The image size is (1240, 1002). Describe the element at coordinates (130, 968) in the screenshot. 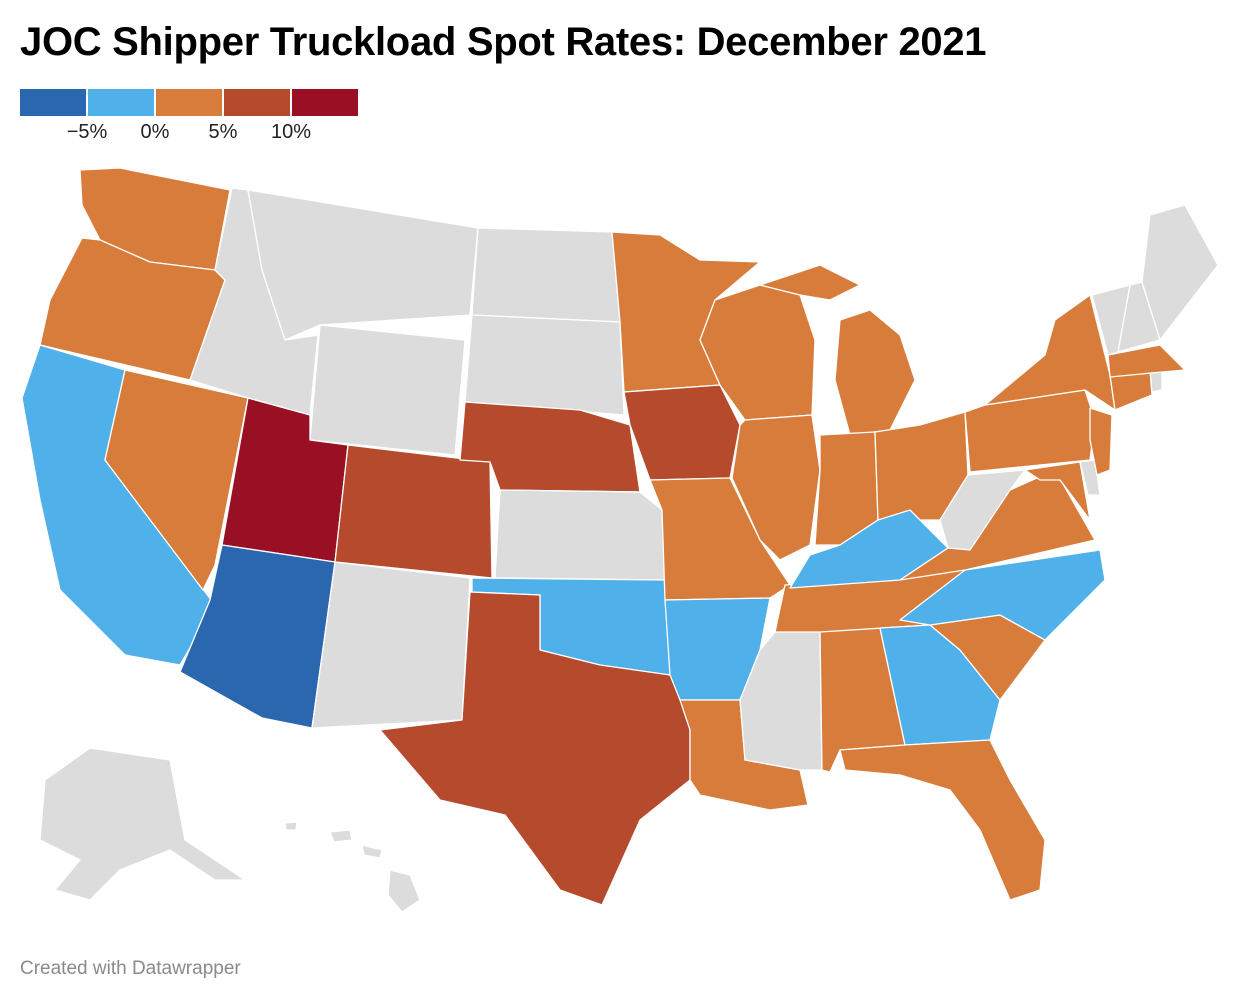

I see `attribution-footer: Created with Datawrapper` at that location.